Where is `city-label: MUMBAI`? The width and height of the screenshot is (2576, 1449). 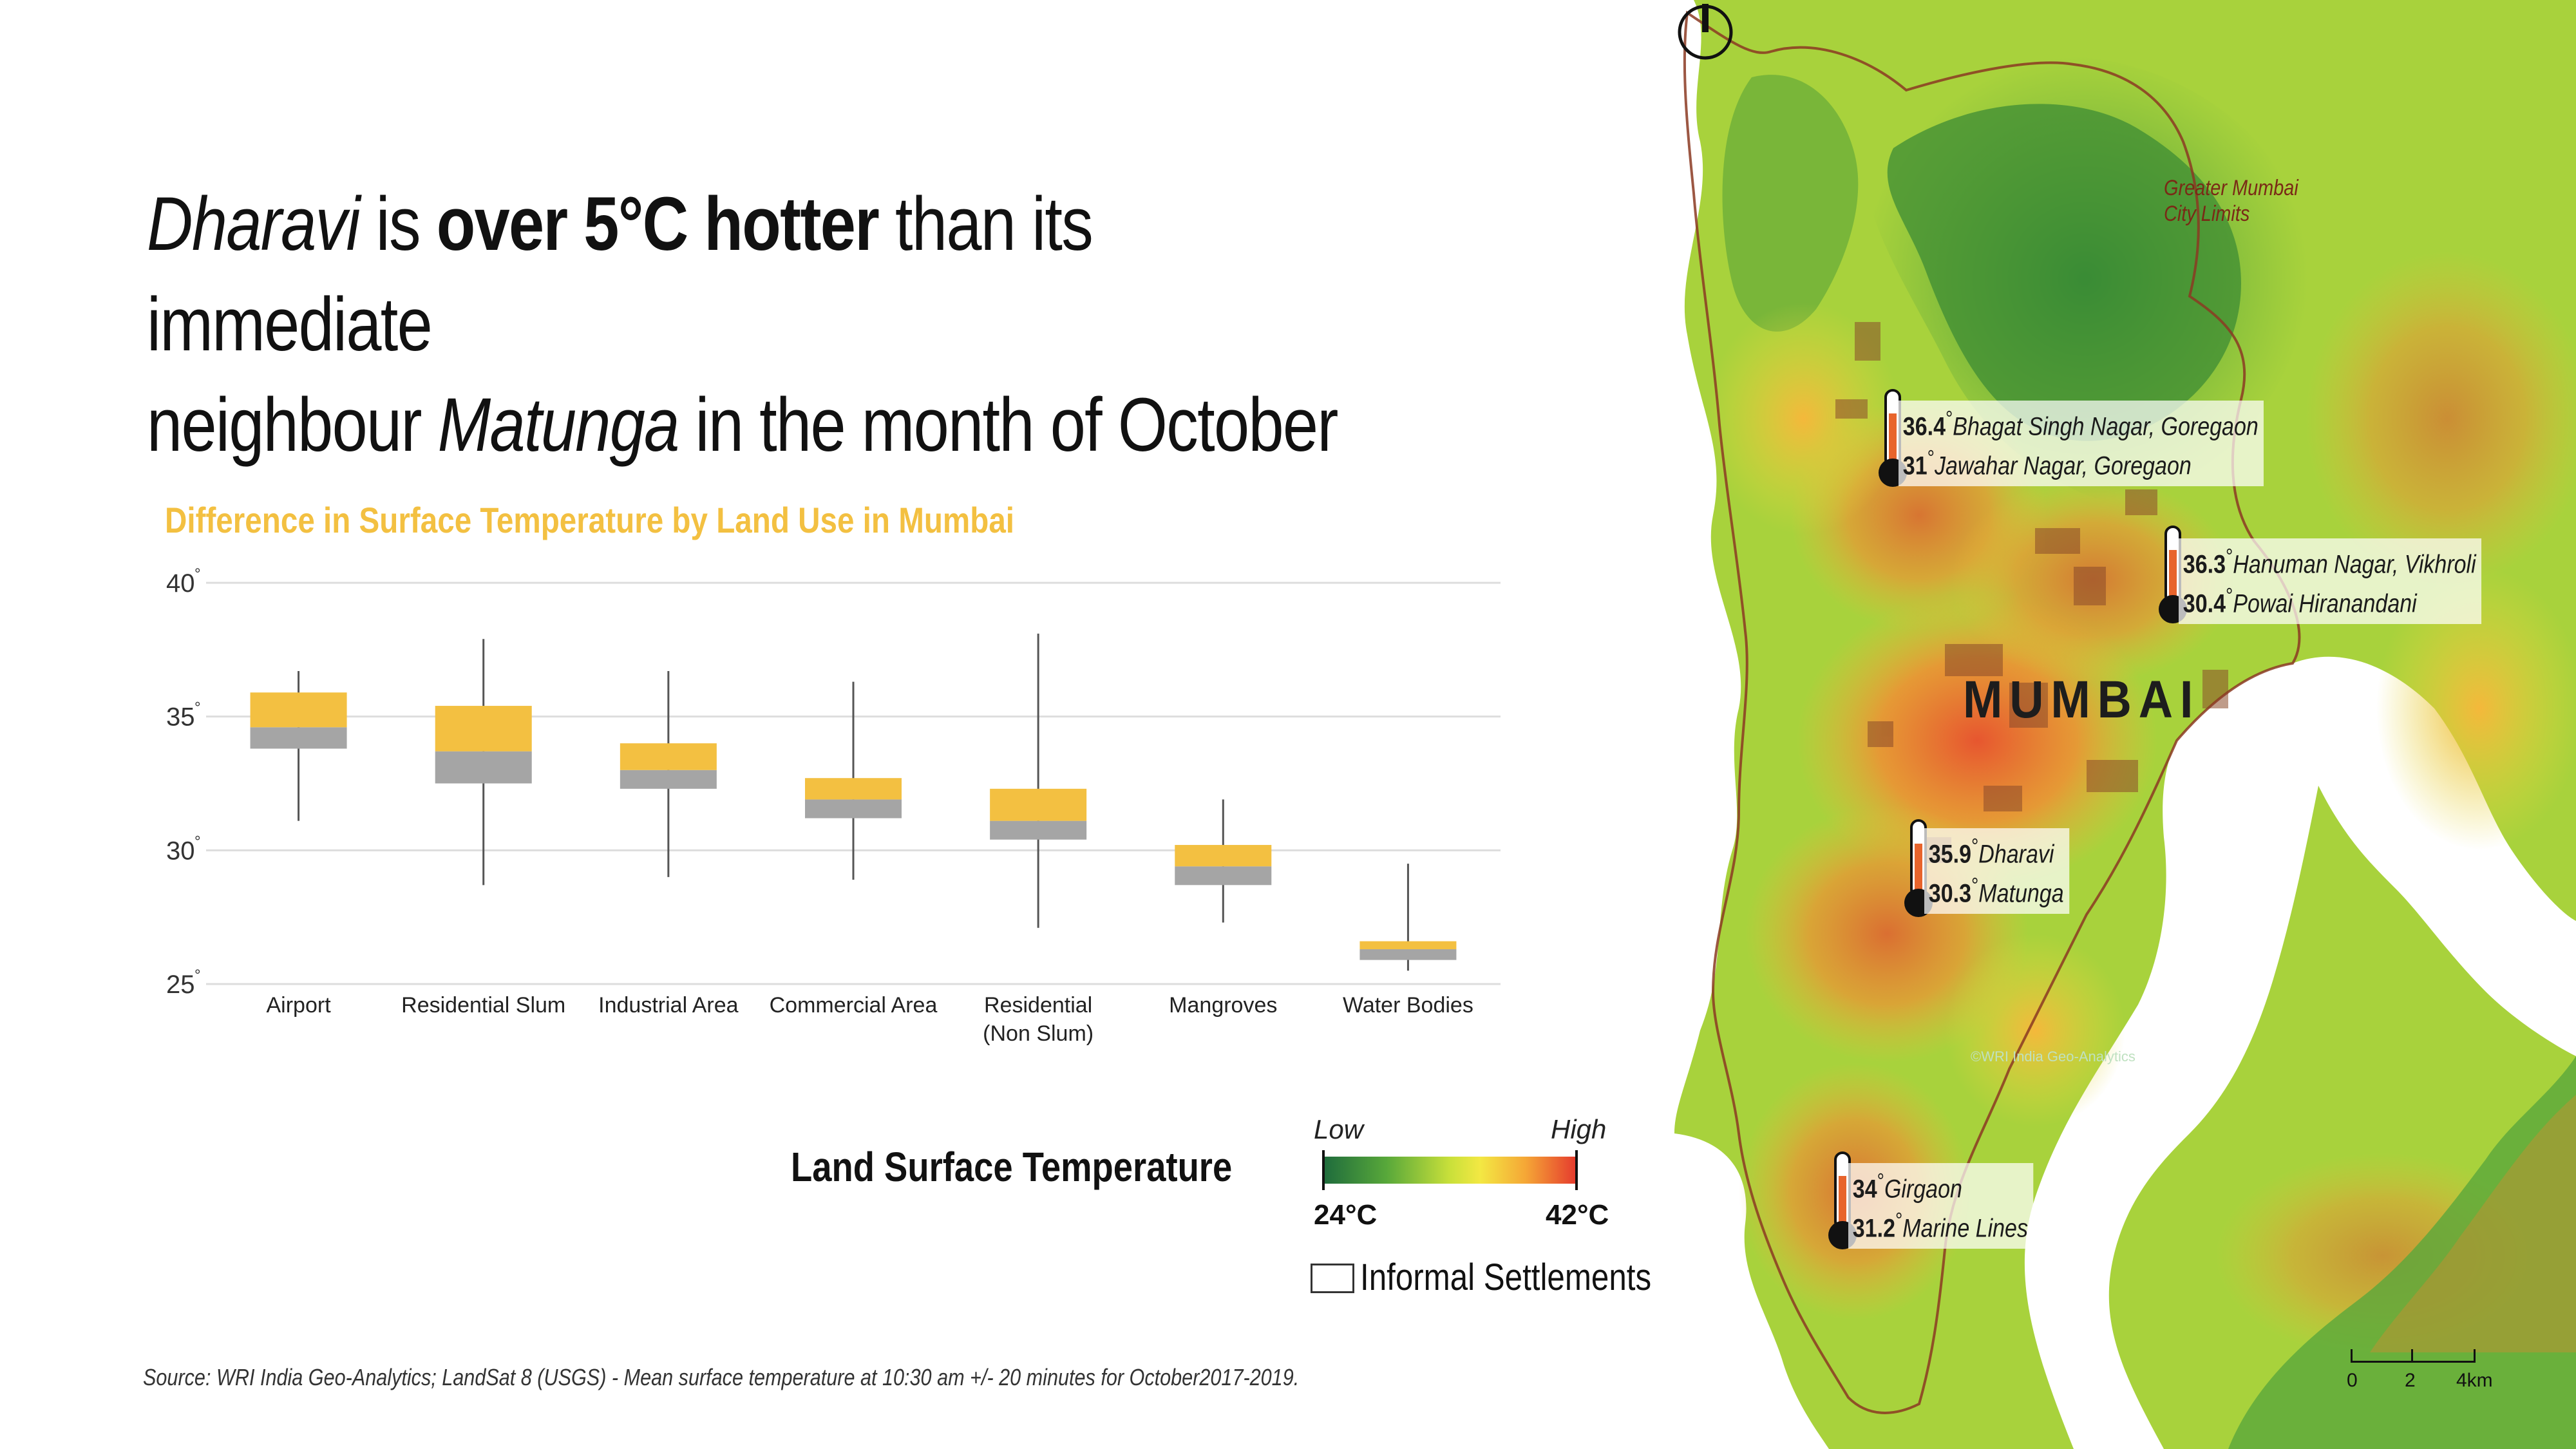 city-label: MUMBAI is located at coordinates (2082, 699).